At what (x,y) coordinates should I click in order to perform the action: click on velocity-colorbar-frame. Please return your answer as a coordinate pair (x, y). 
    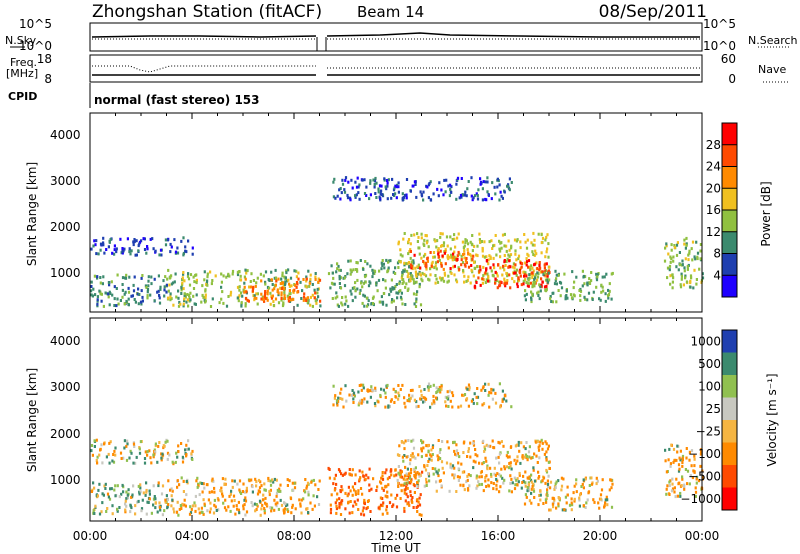
    Looking at the image, I should click on (729, 420).